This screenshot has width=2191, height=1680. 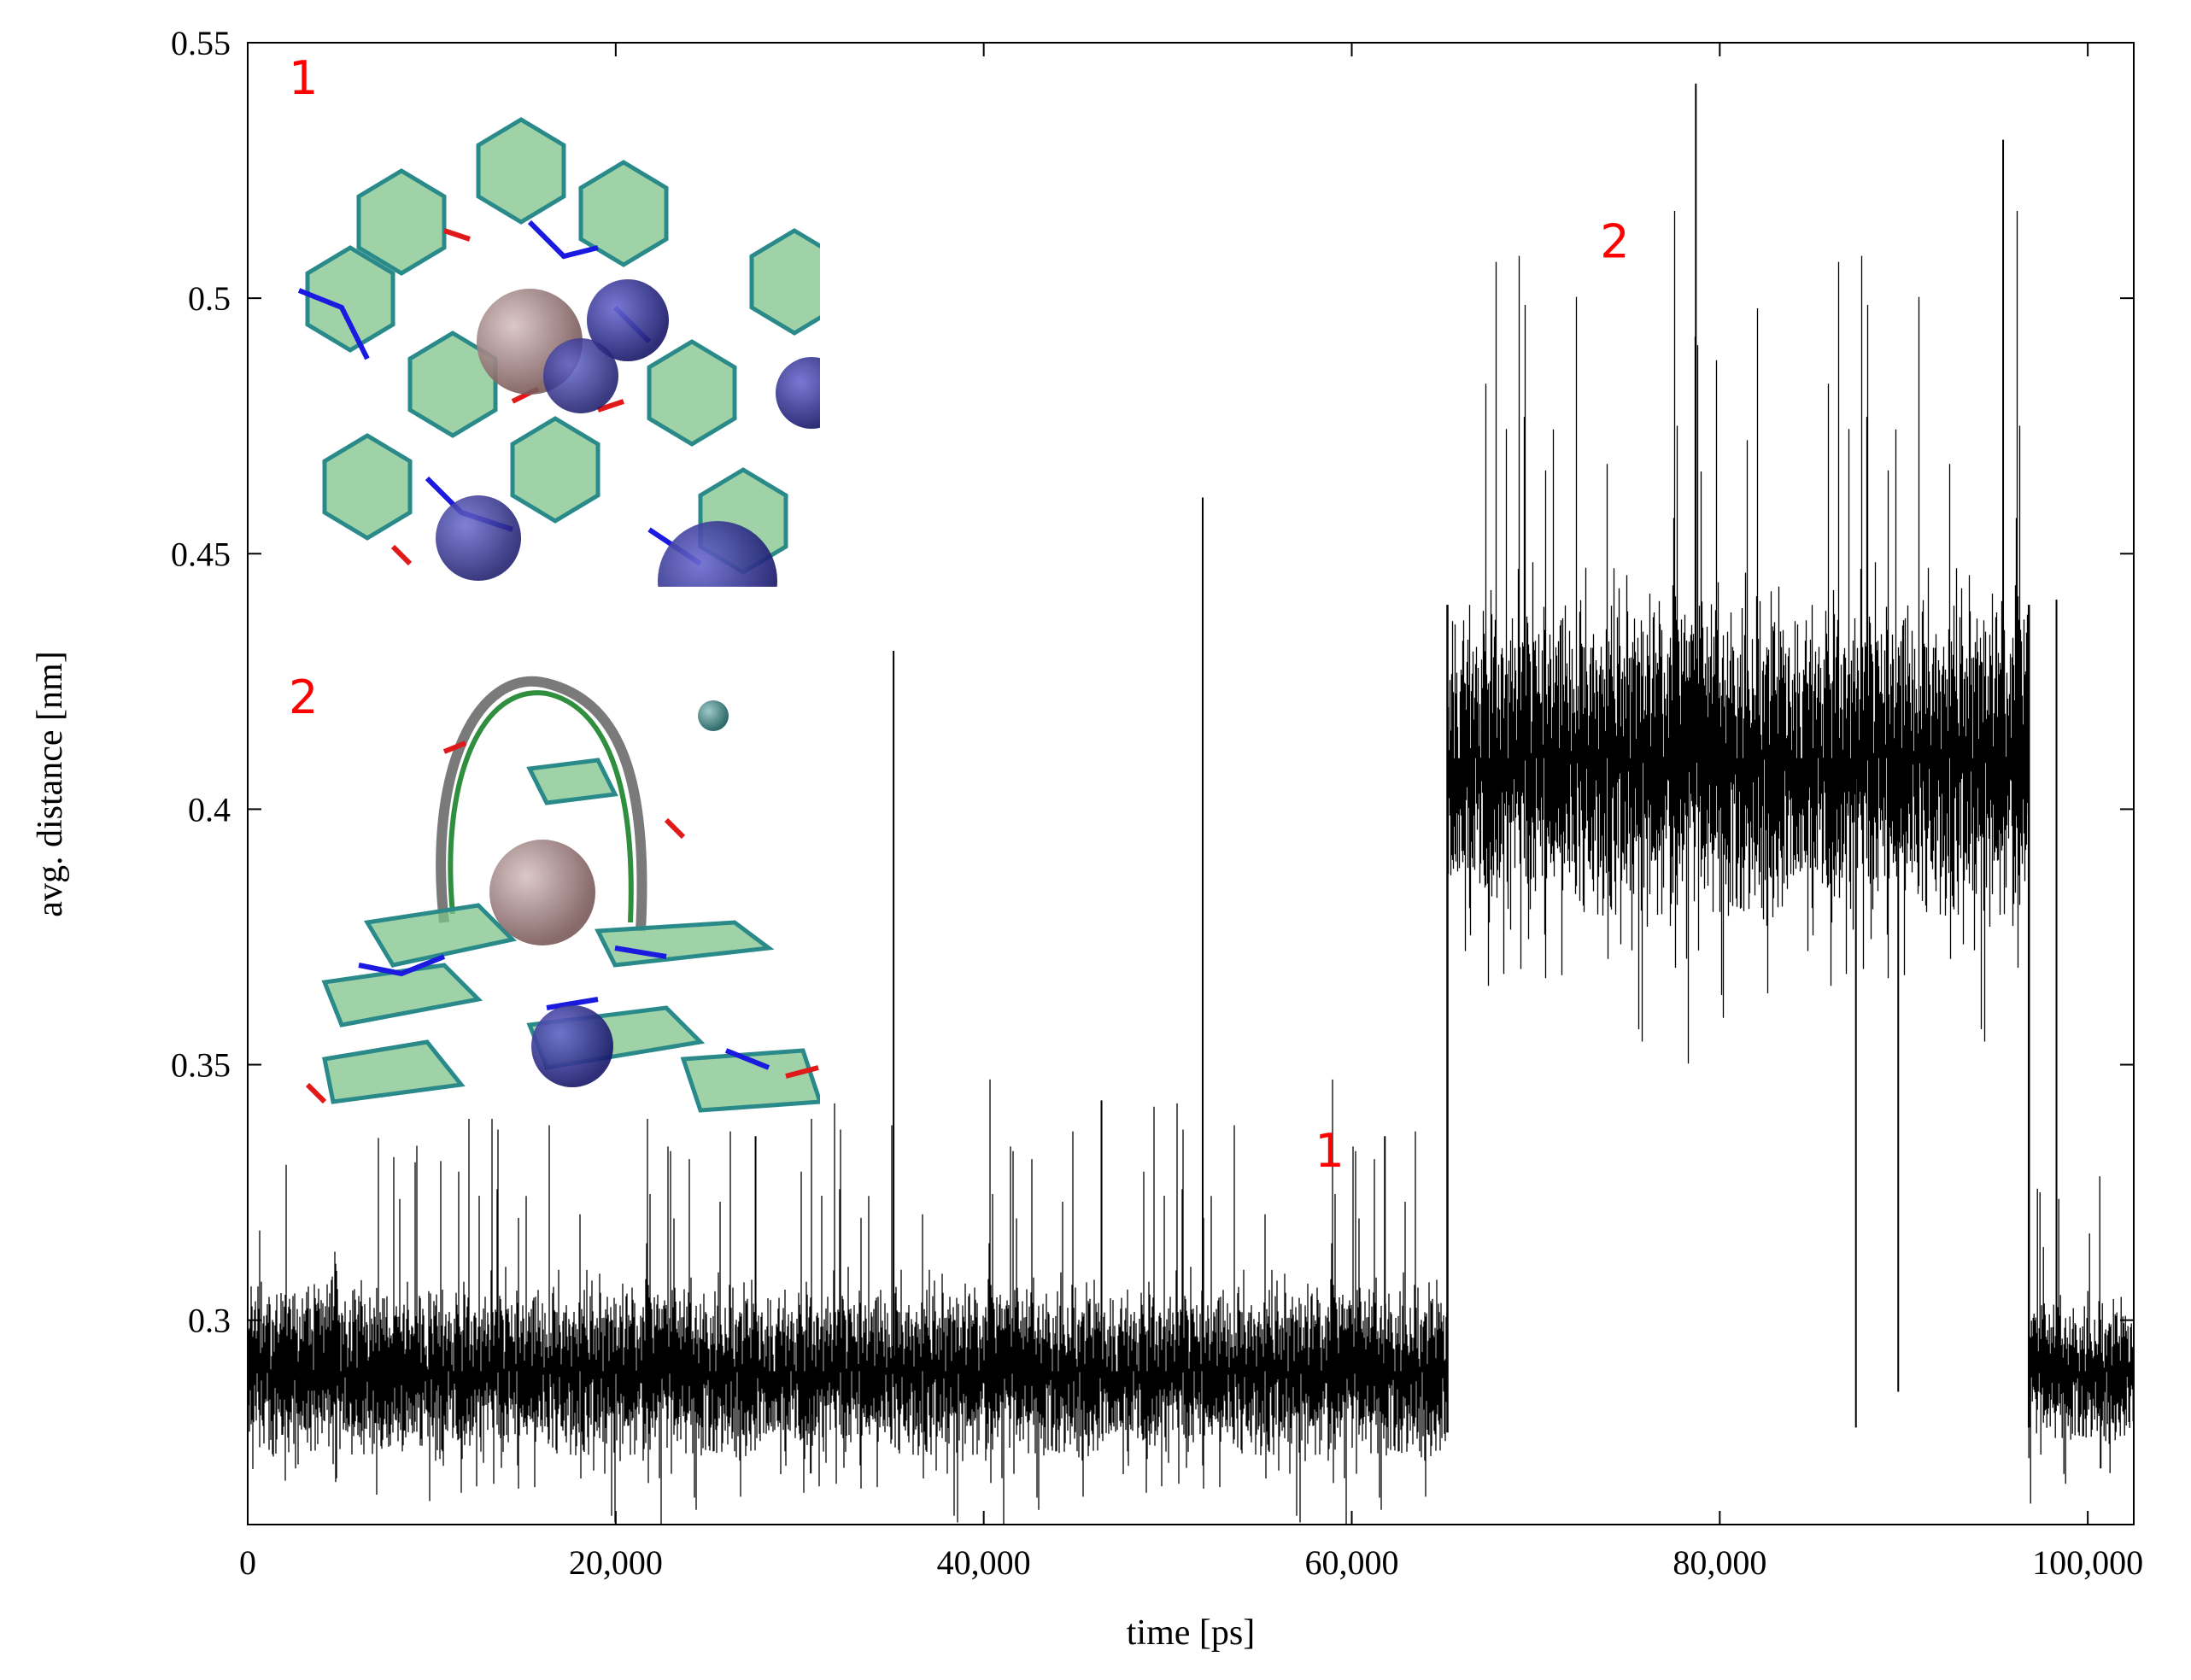 I want to click on y-tick-label: 0.4, so click(x=209, y=809).